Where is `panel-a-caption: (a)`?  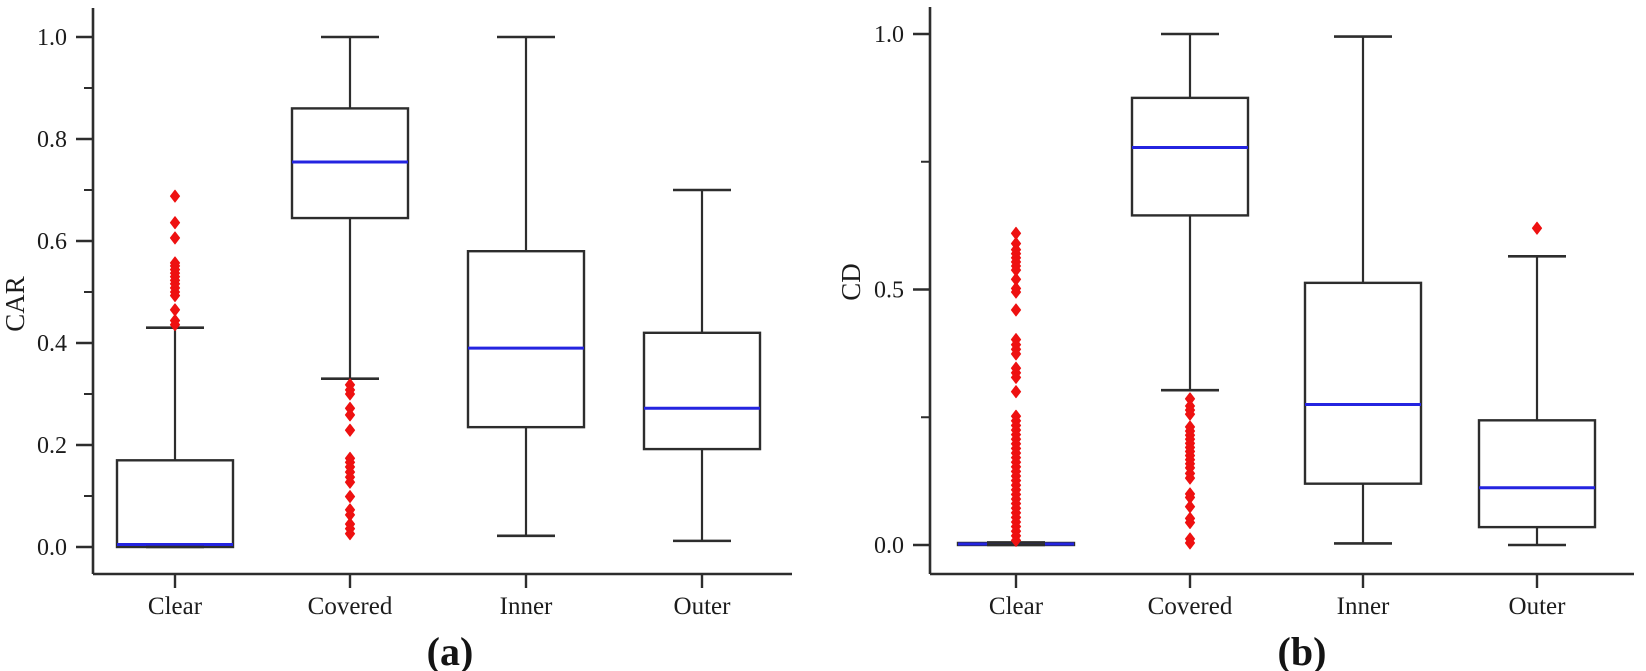 panel-a-caption: (a) is located at coordinates (450, 650).